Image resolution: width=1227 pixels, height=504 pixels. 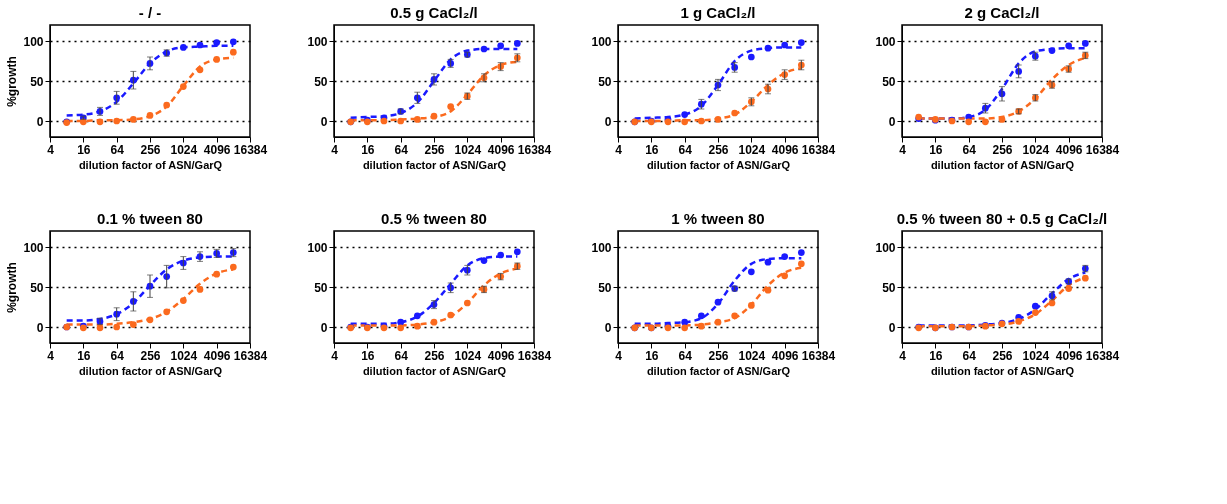 I want to click on chart-title: 1 g CaCl₂/l, so click(x=718, y=12).